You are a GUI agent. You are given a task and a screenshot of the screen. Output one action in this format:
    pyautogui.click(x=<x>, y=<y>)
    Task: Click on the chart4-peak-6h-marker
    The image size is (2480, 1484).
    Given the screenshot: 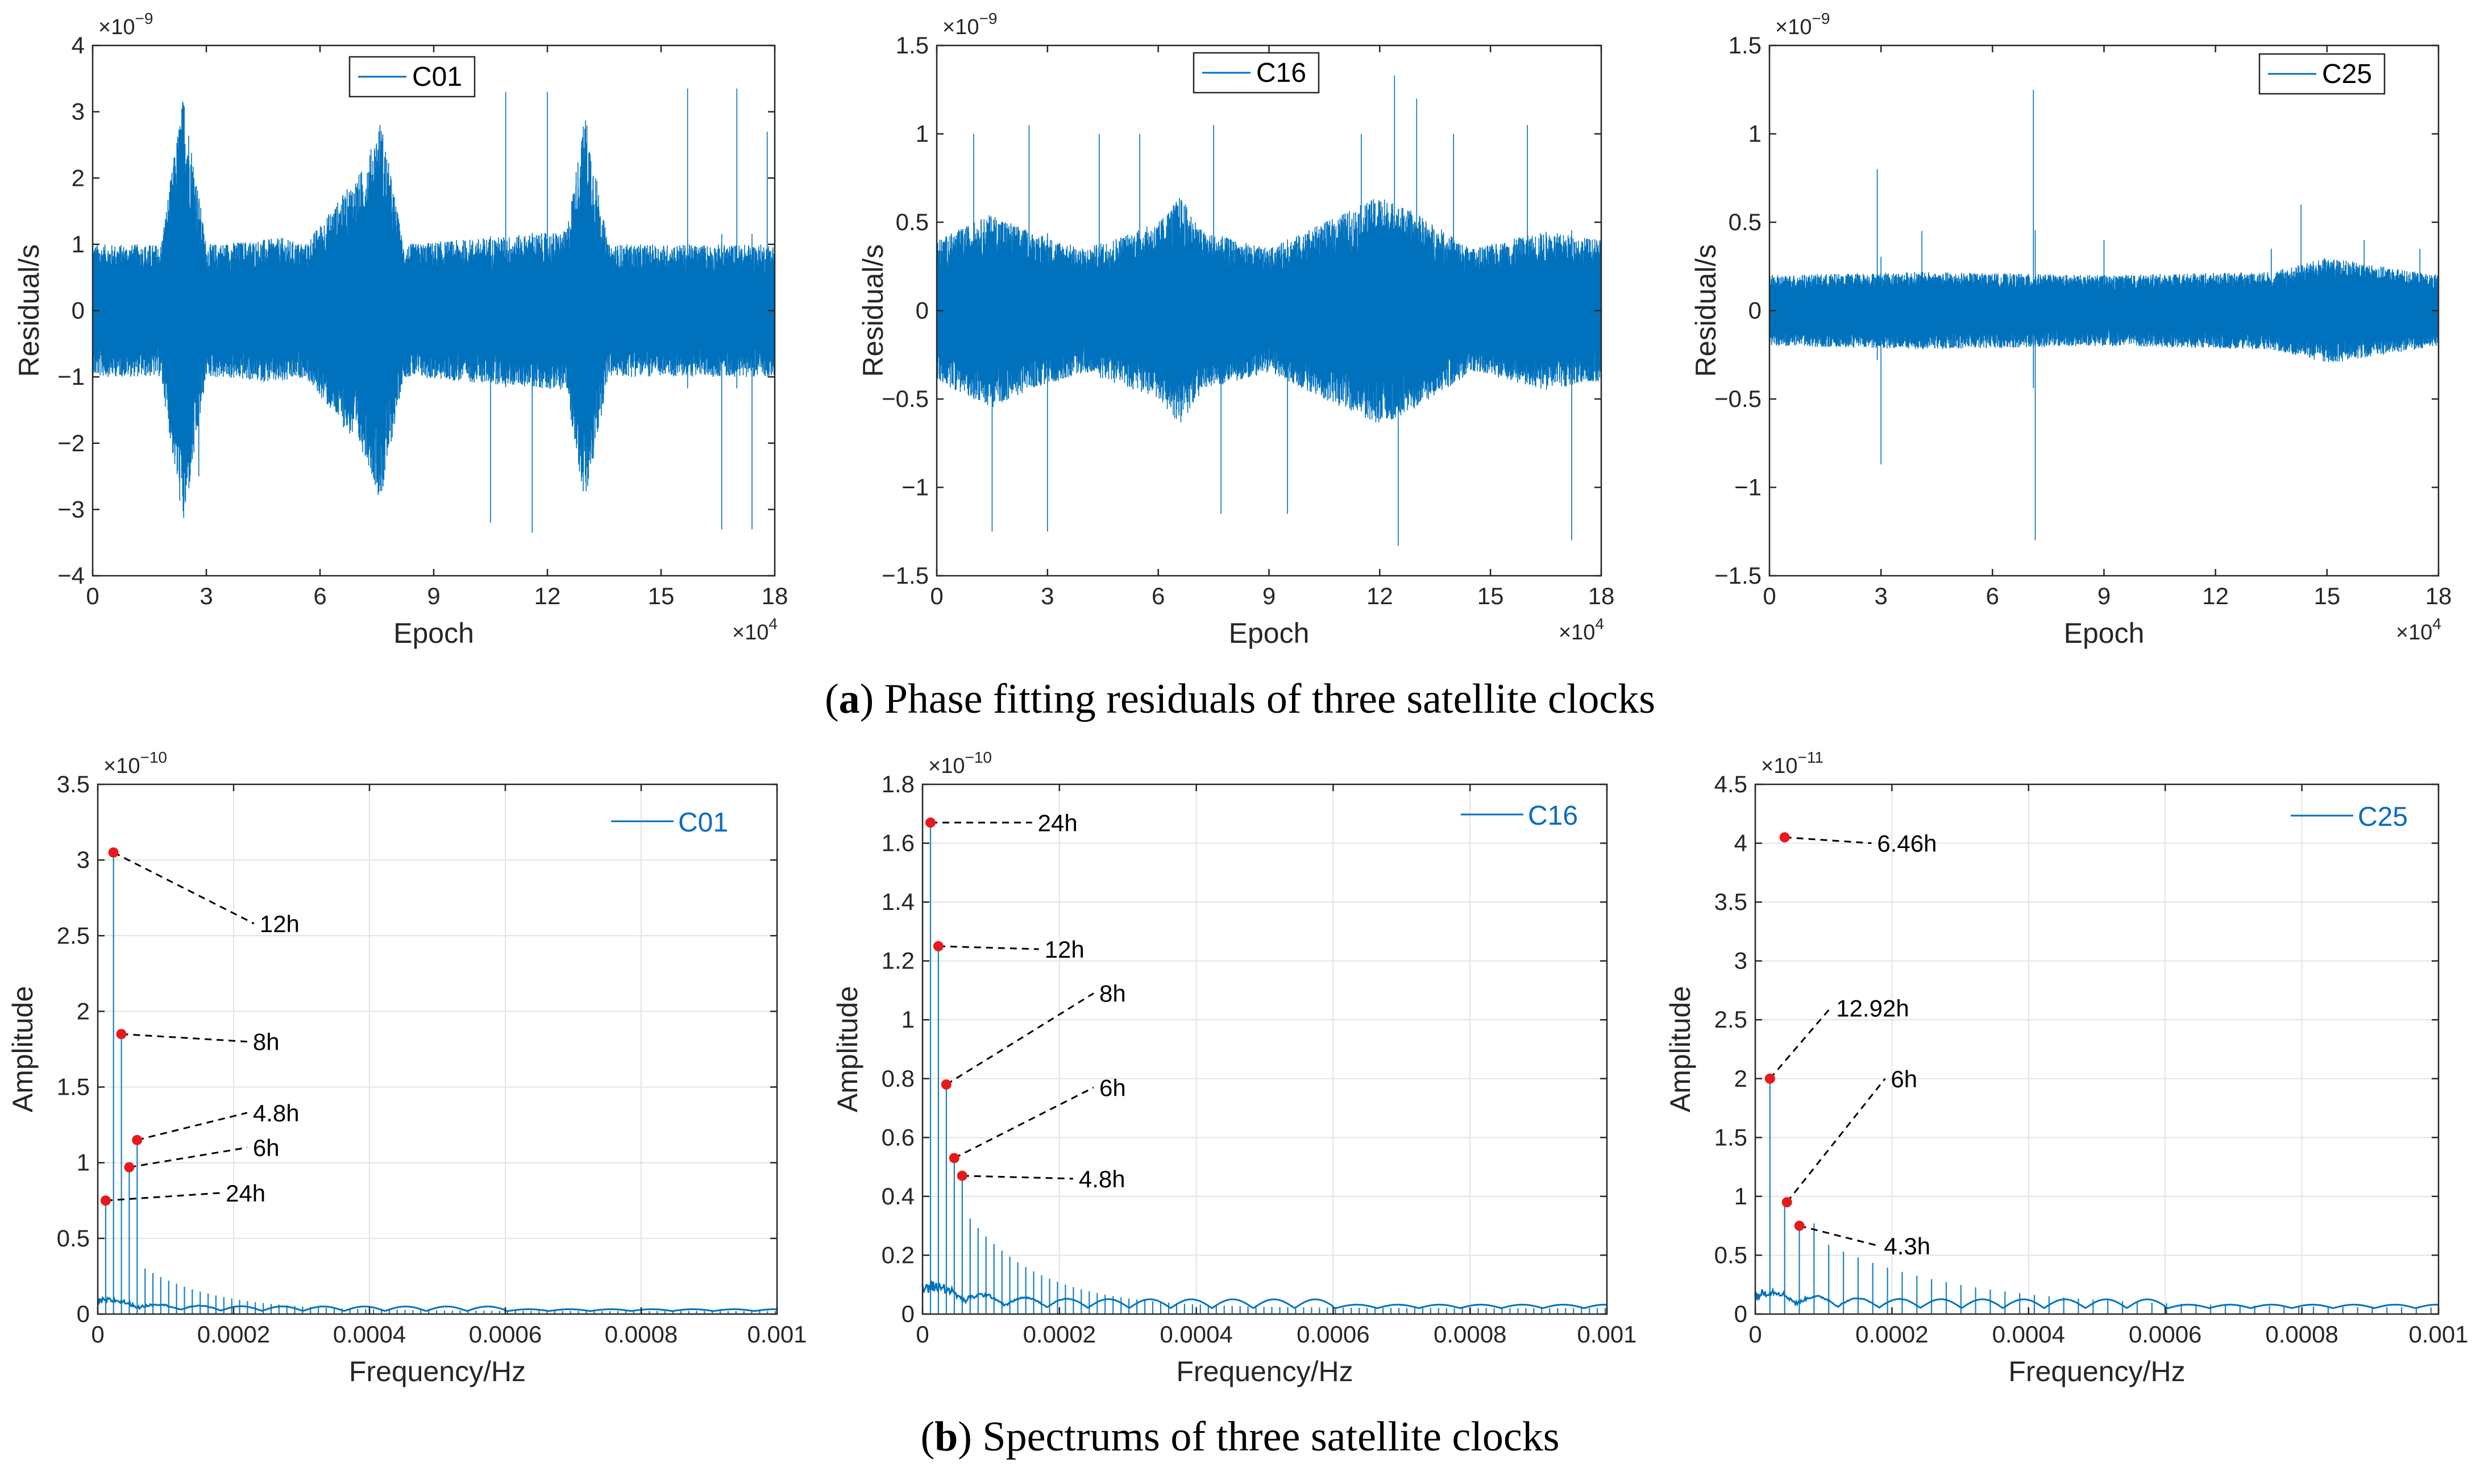 What is the action you would take?
    pyautogui.click(x=129, y=1168)
    